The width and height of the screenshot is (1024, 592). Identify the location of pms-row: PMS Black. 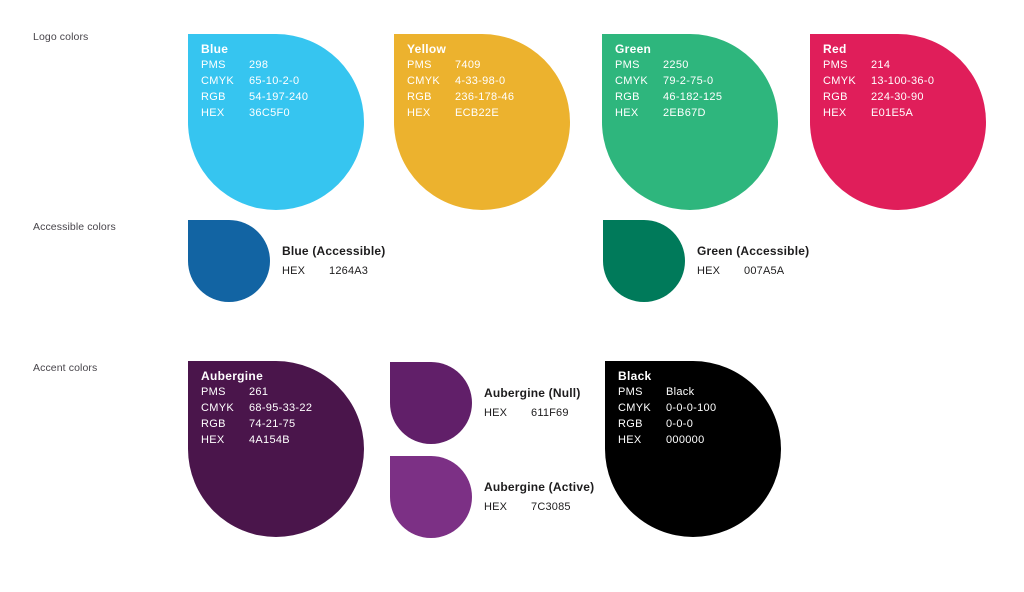
(699, 392).